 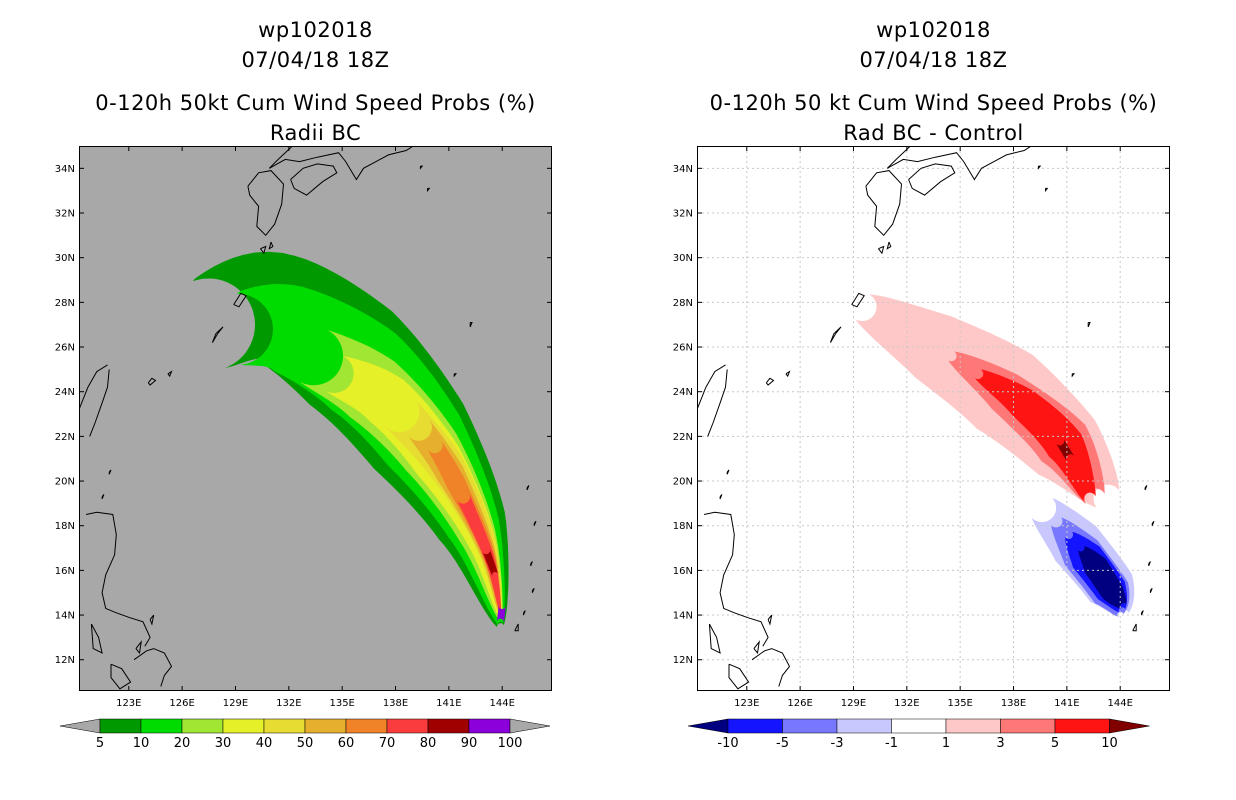 I want to click on left-plume-layer, so click(x=350, y=439).